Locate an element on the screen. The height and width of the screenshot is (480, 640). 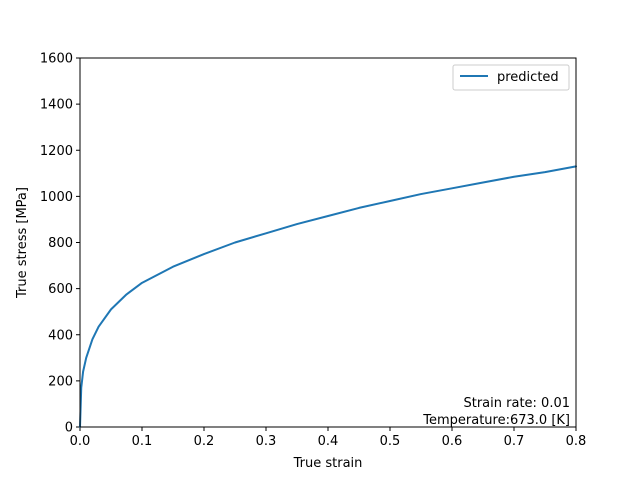
legend-box is located at coordinates (511, 77).